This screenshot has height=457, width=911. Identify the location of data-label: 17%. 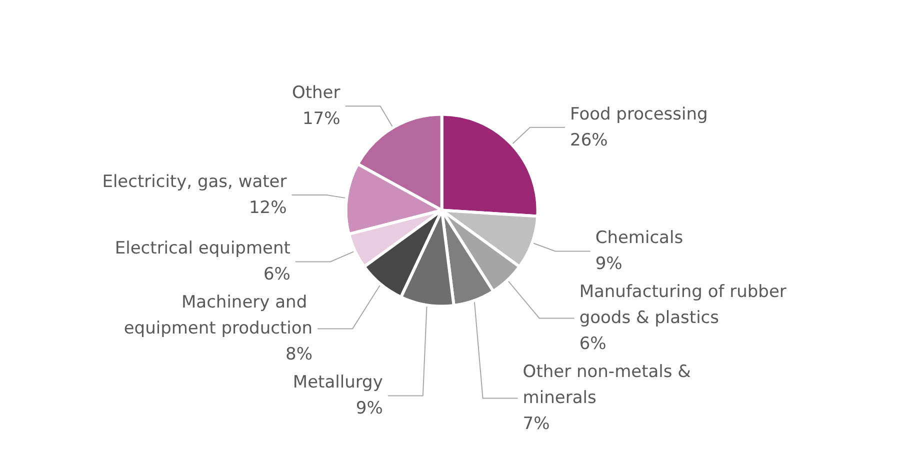
(321, 119).